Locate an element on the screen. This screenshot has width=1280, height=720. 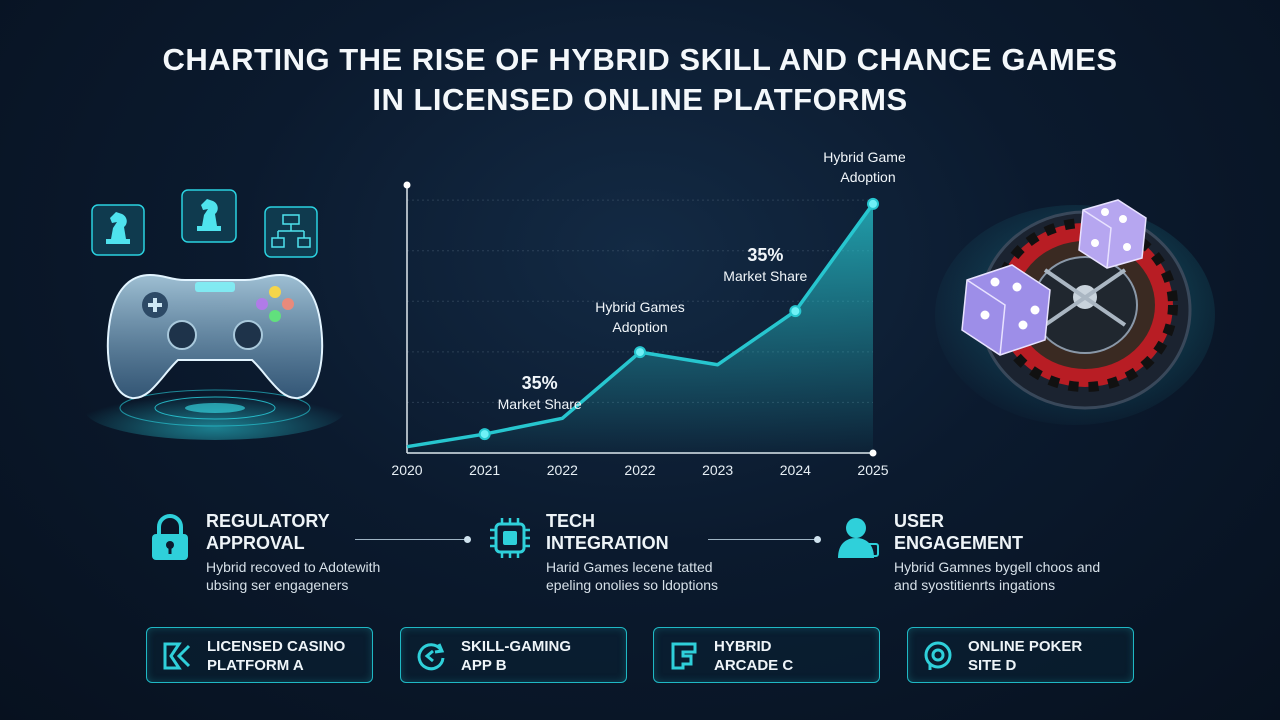
area-fill is located at coordinates (640, 328).